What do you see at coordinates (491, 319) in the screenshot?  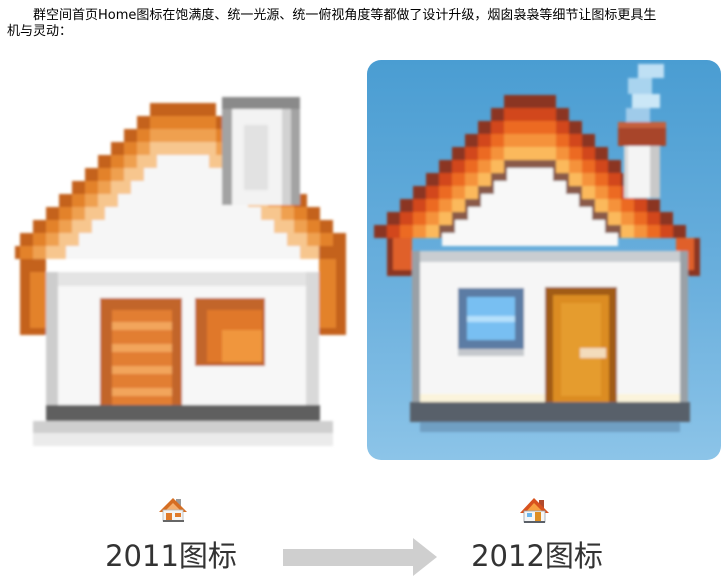 I see `window-divider` at bounding box center [491, 319].